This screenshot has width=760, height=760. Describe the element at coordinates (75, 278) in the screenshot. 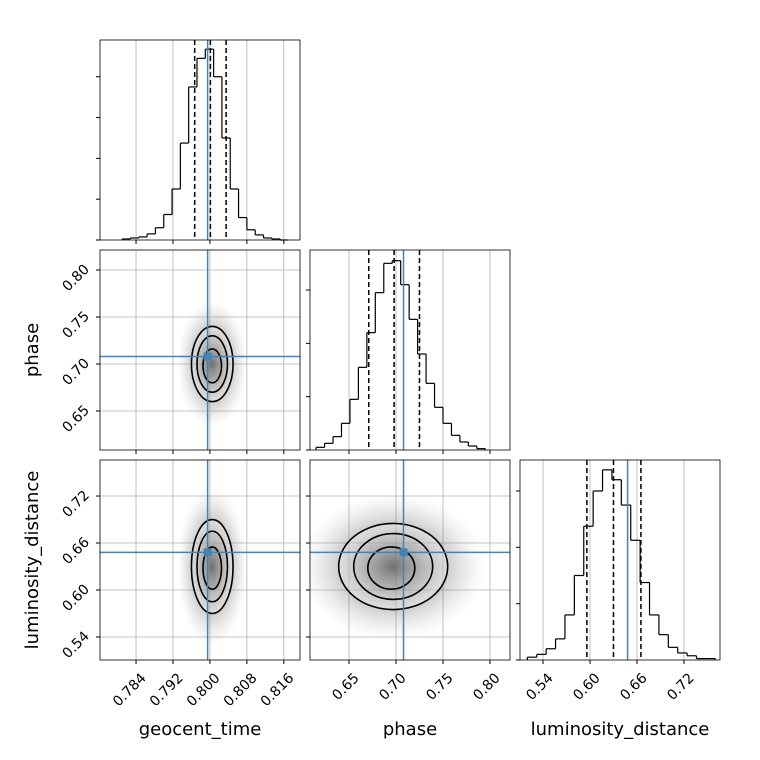

I see `y-tick-label: 0.80` at that location.